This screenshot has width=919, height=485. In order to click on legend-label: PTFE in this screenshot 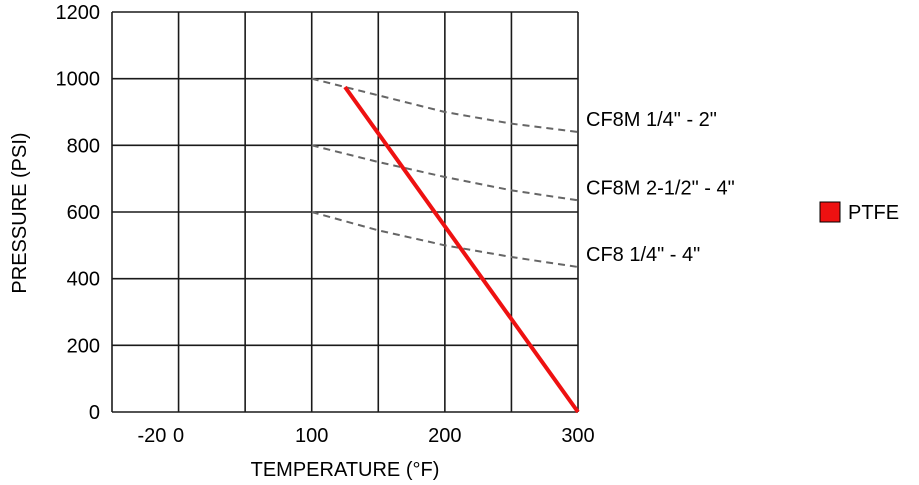, I will do `click(873, 213)`.